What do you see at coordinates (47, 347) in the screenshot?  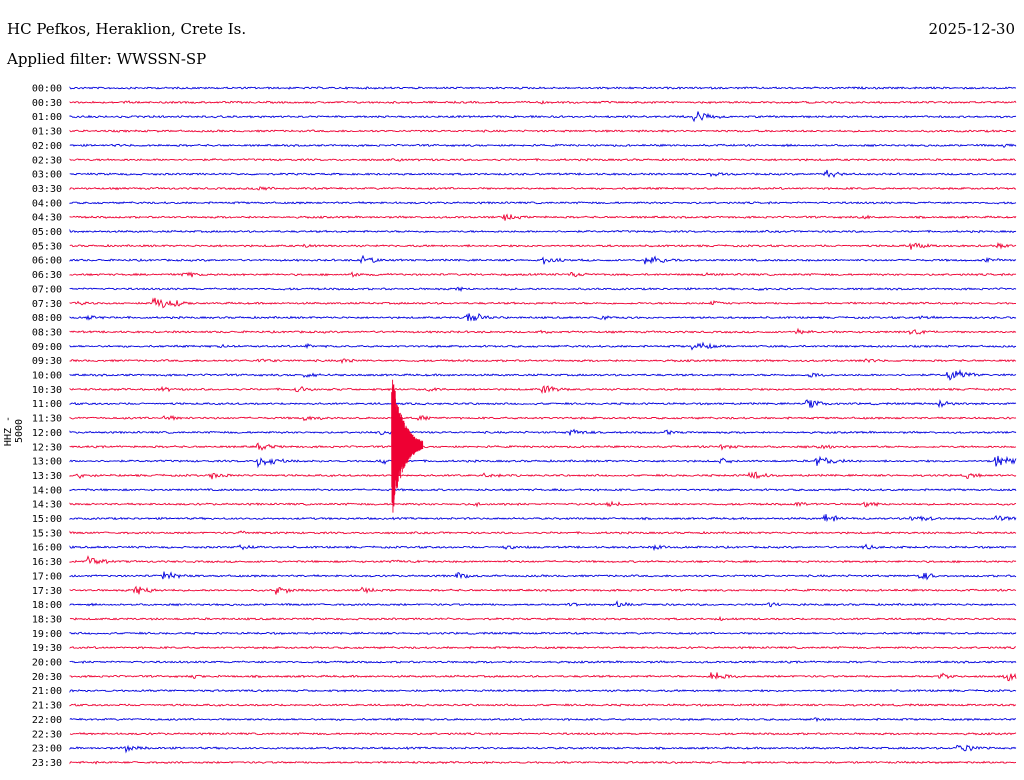 I see `time-tick-label: 09:00` at bounding box center [47, 347].